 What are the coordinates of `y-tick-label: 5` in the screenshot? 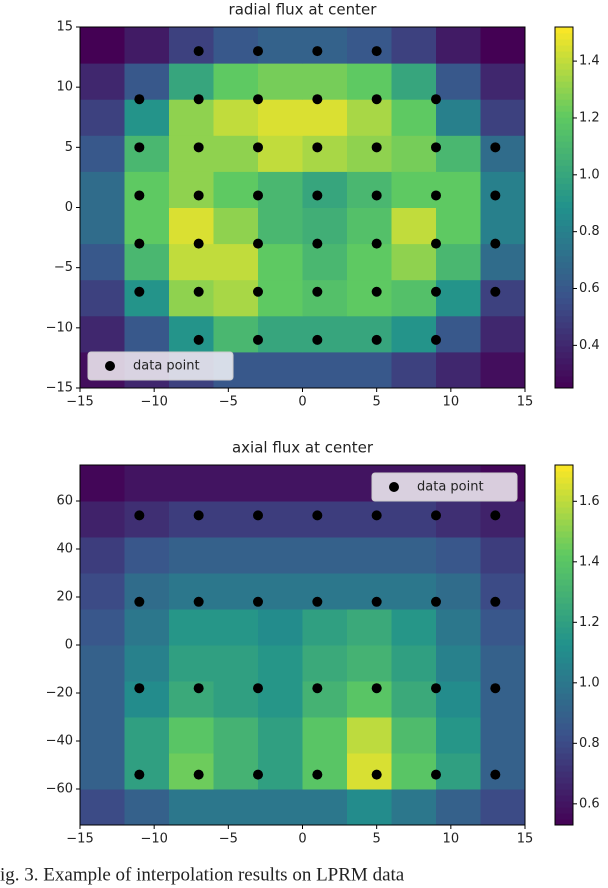 It's located at (69, 147).